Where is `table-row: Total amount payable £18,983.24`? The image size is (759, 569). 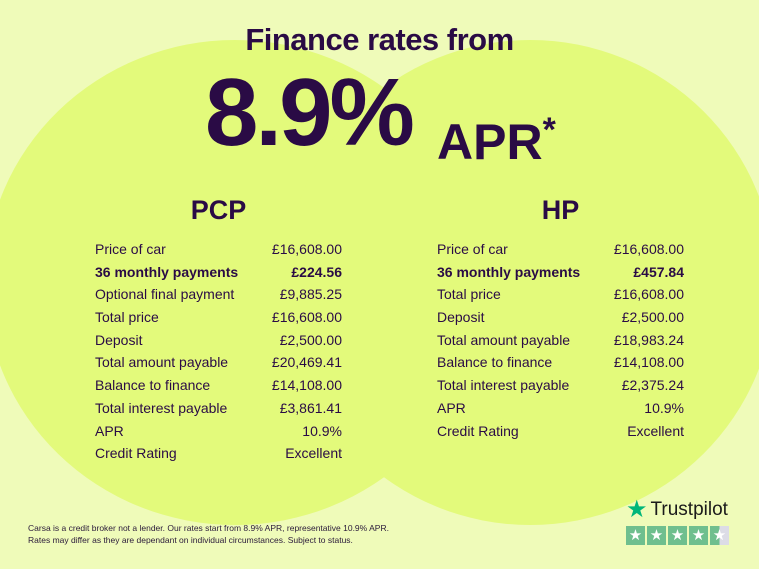 table-row: Total amount payable £18,983.24 is located at coordinates (560, 340).